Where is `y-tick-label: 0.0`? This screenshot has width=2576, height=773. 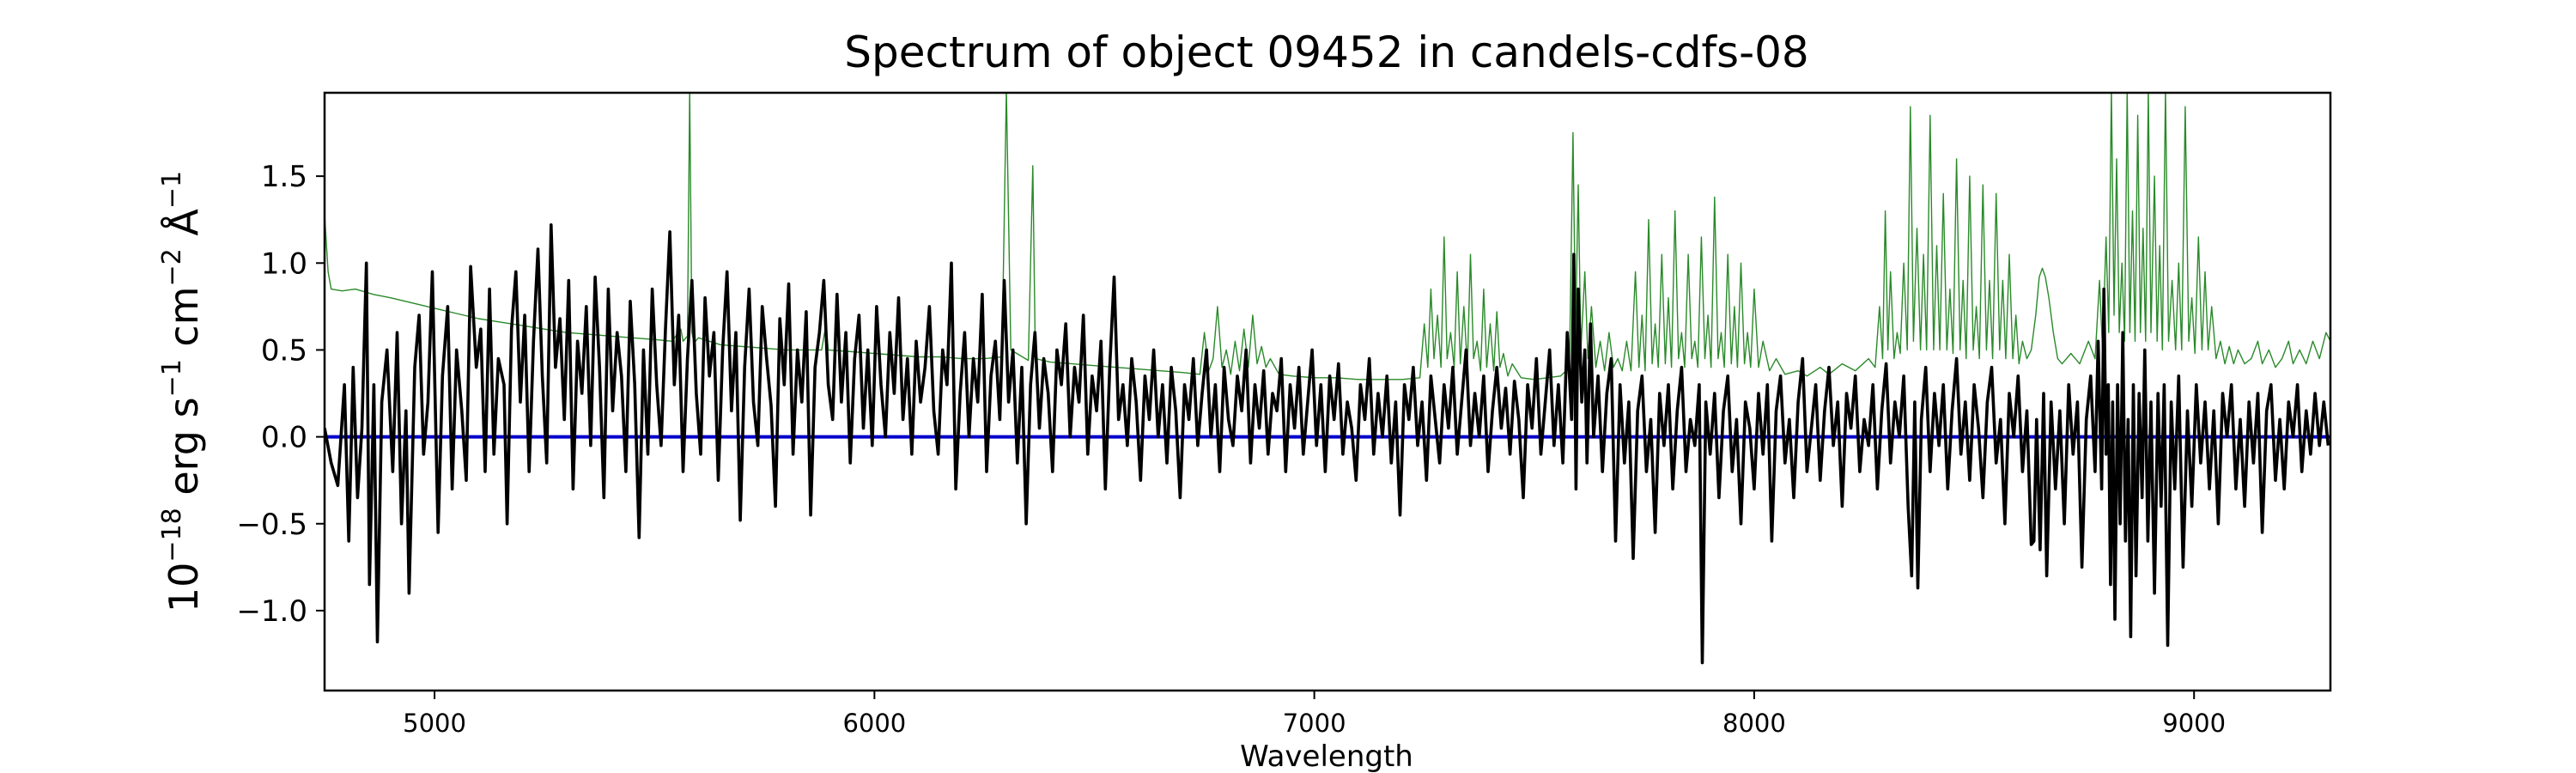 y-tick-label: 0.0 is located at coordinates (284, 438).